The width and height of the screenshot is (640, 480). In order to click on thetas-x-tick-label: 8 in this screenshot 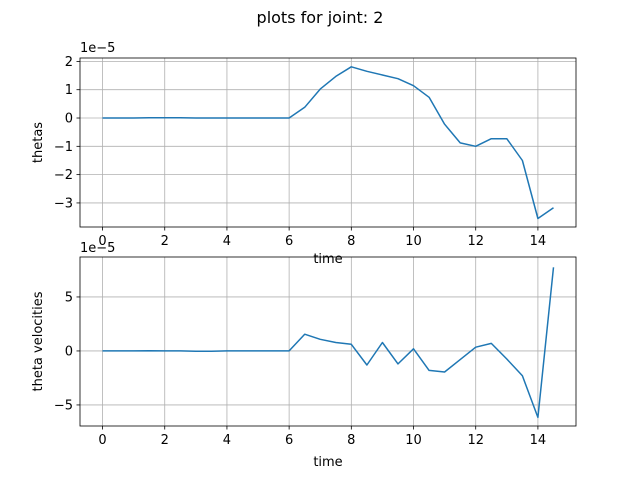, I will do `click(351, 241)`.